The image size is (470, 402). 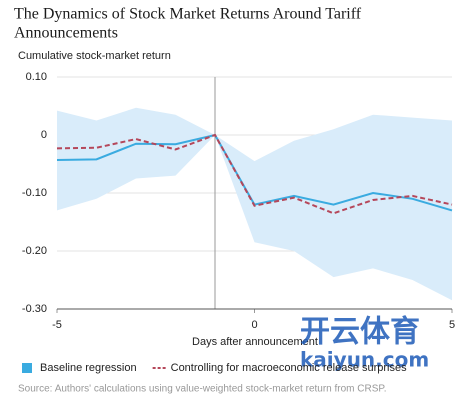 What do you see at coordinates (254, 325) in the screenshot?
I see `x-tick-label: 0` at bounding box center [254, 325].